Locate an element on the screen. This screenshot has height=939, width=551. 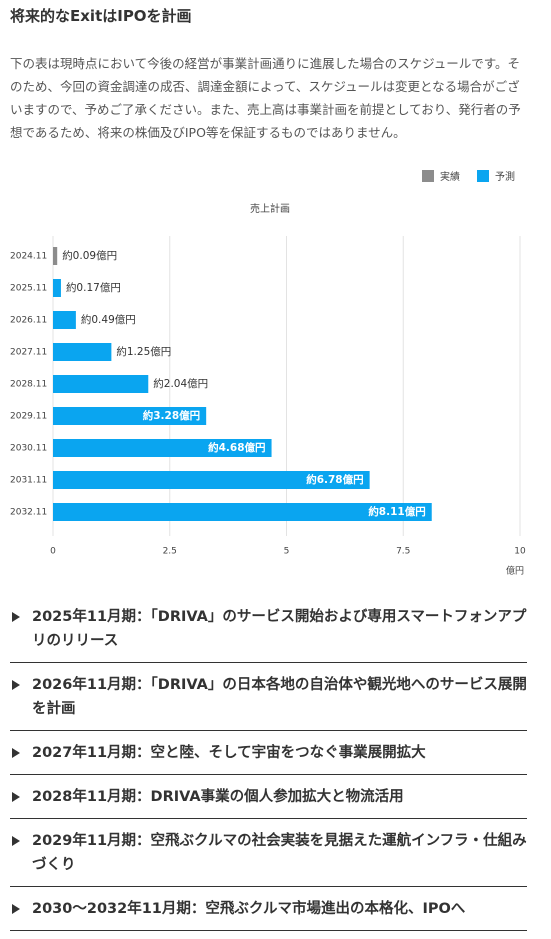
milestone: 2030〜2032年11月期：空飛ぶクルマ市場進出の本格化、IPOへ is located at coordinates (268, 913).